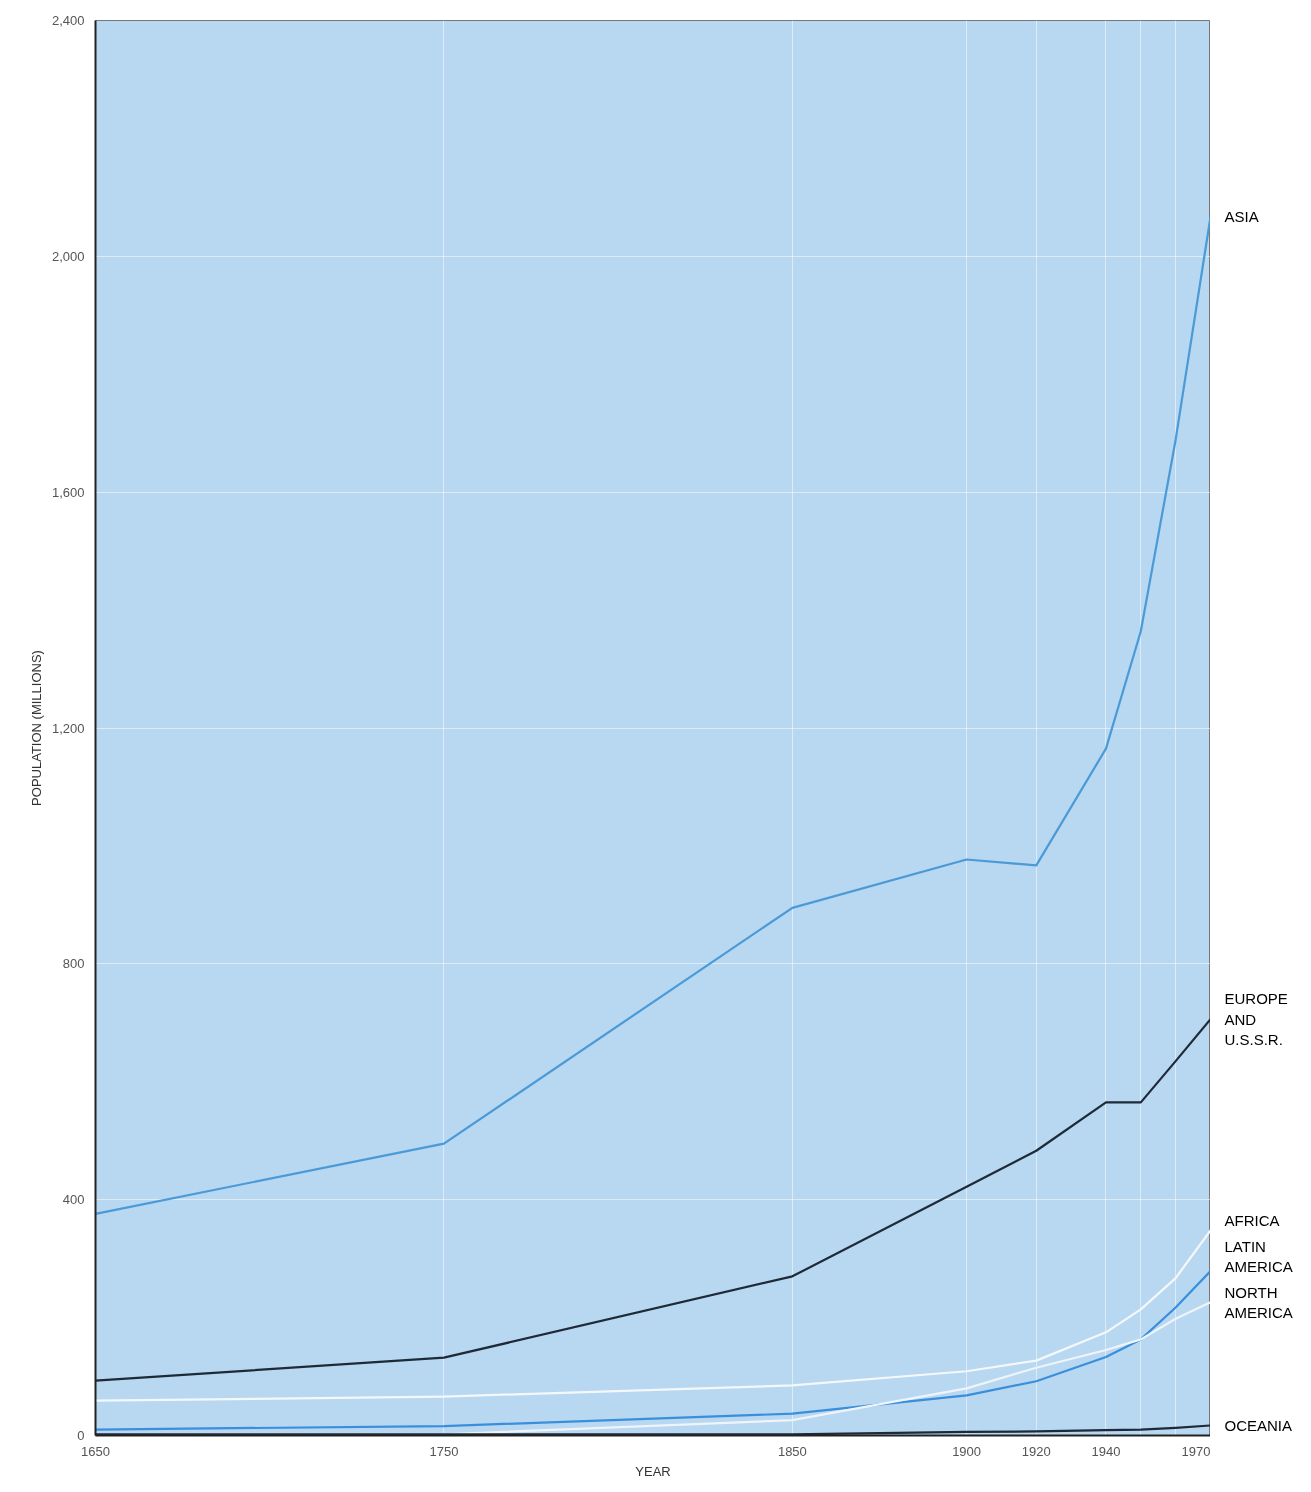  Describe the element at coordinates (68, 256) in the screenshot. I see `y-tick-label: 2,000` at that location.